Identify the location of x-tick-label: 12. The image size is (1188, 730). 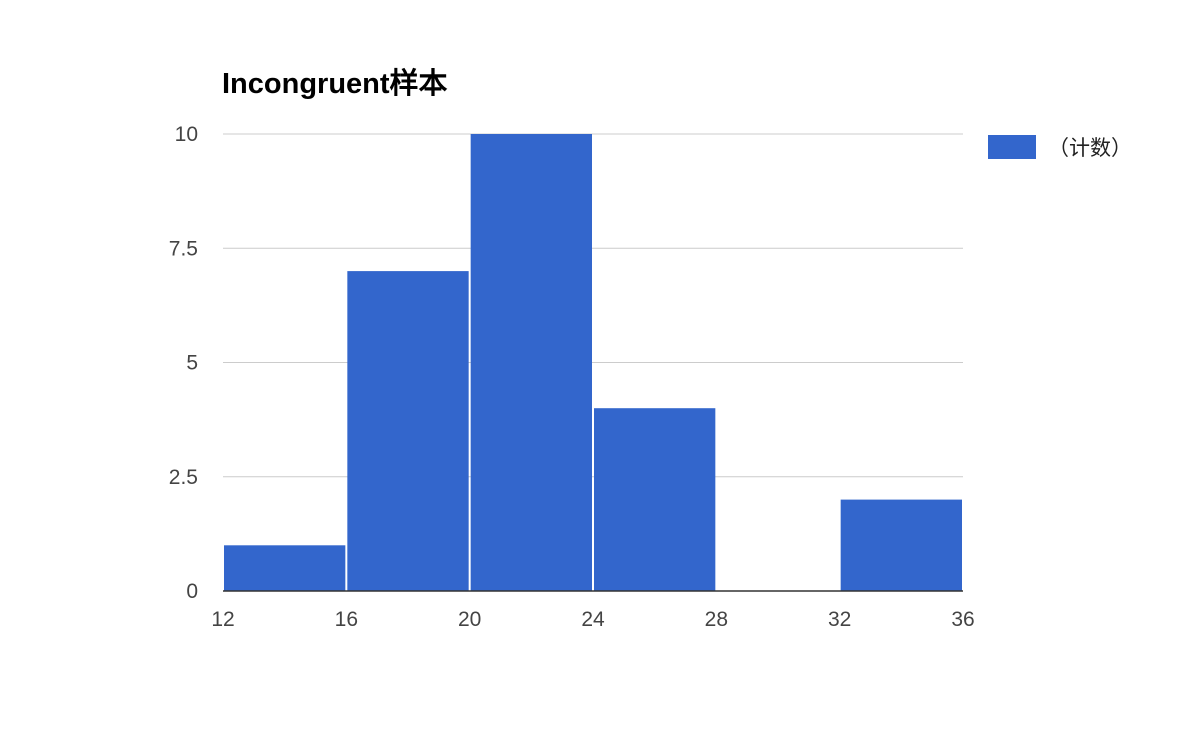
(222, 619).